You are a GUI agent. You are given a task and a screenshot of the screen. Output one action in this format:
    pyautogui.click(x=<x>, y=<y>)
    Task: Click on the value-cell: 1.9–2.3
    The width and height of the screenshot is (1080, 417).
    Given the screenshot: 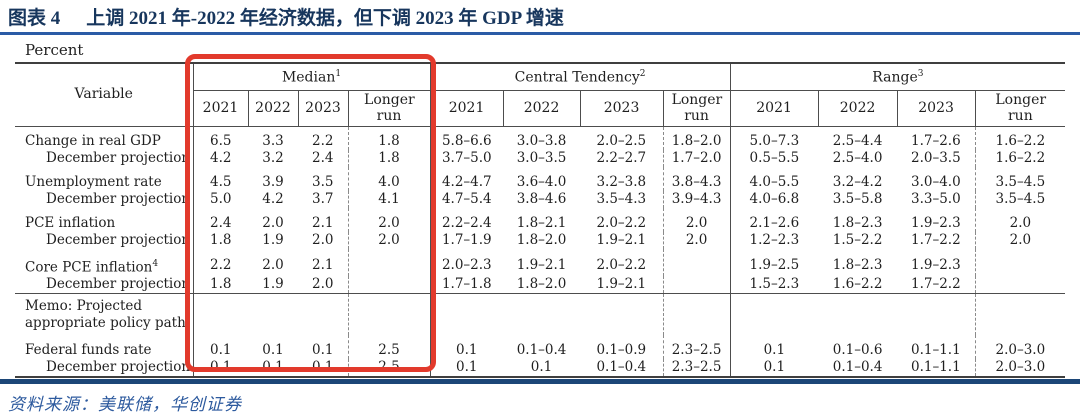 What is the action you would take?
    pyautogui.click(x=935, y=265)
    